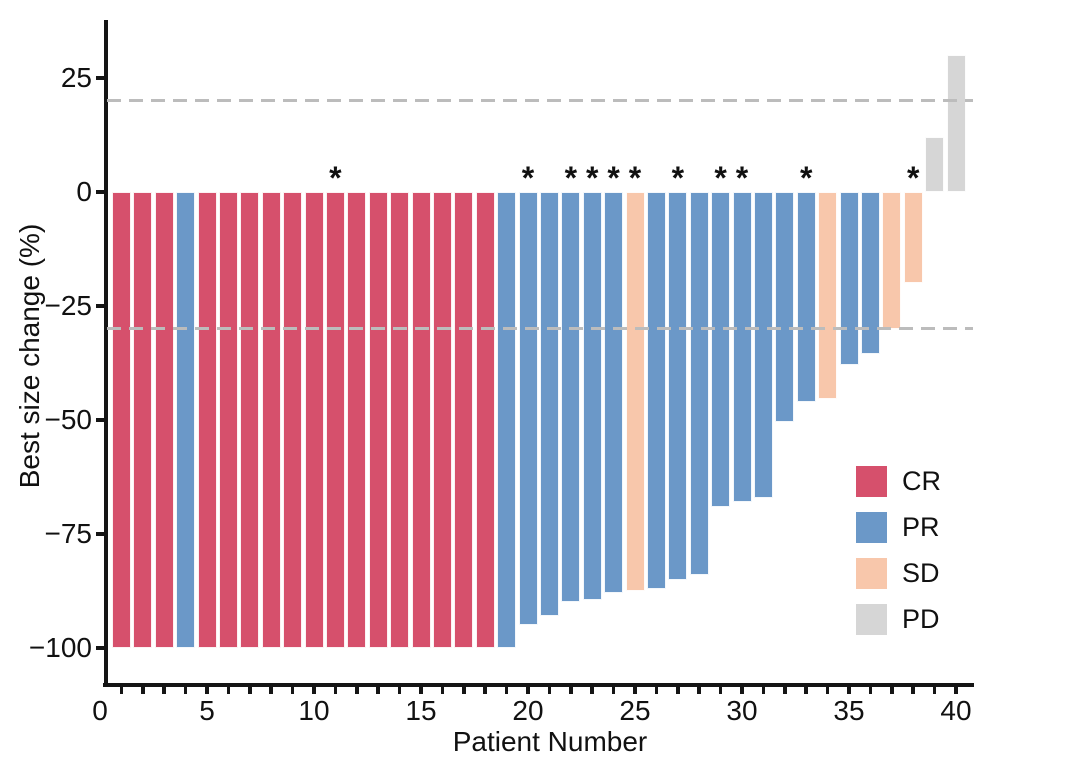 Image resolution: width=1080 pixels, height=763 pixels. What do you see at coordinates (68, 533) in the screenshot?
I see `y-tick-label: −75` at bounding box center [68, 533].